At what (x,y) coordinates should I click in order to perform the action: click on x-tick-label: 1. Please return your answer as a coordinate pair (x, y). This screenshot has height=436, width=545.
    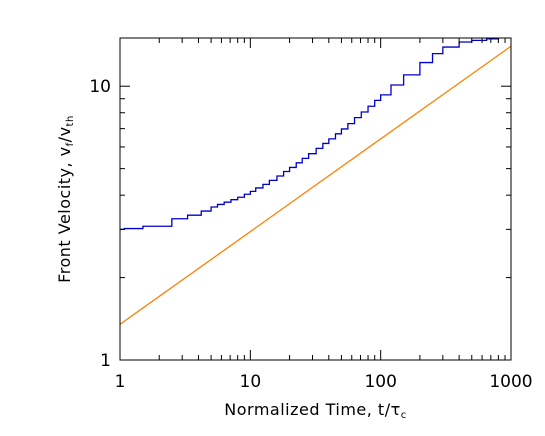
    Looking at the image, I should click on (120, 382).